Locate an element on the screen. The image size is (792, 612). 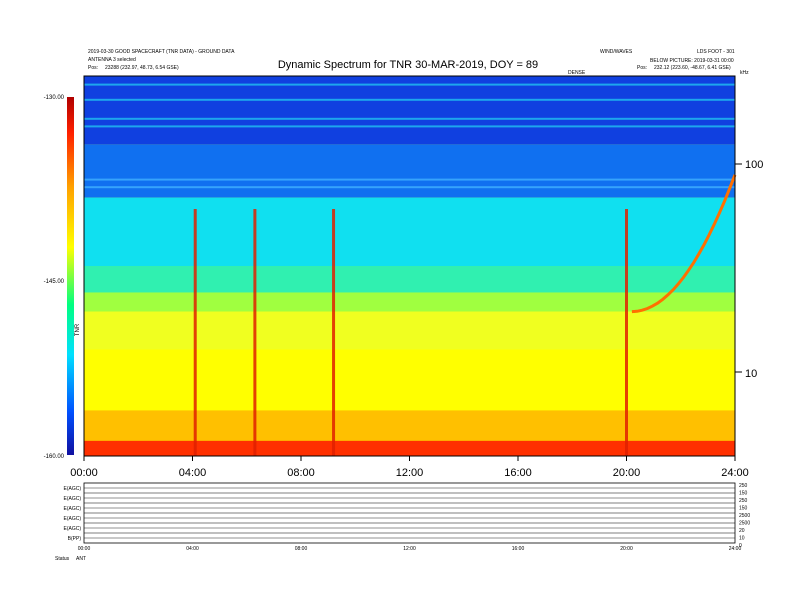
header-left-pos-value: 23288 (232.97, 48.73, 6.54 GSE) is located at coordinates (142, 68).